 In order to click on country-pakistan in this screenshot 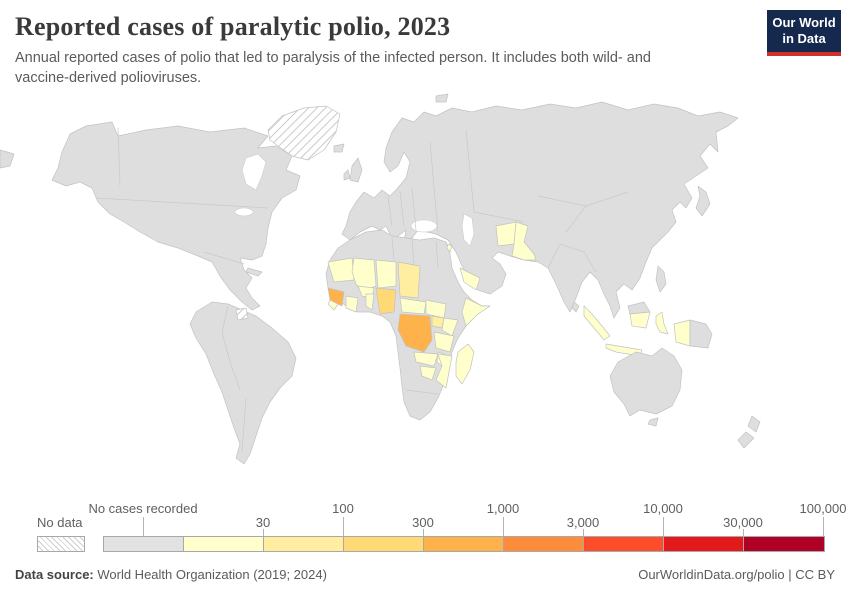, I will do `click(524, 241)`.